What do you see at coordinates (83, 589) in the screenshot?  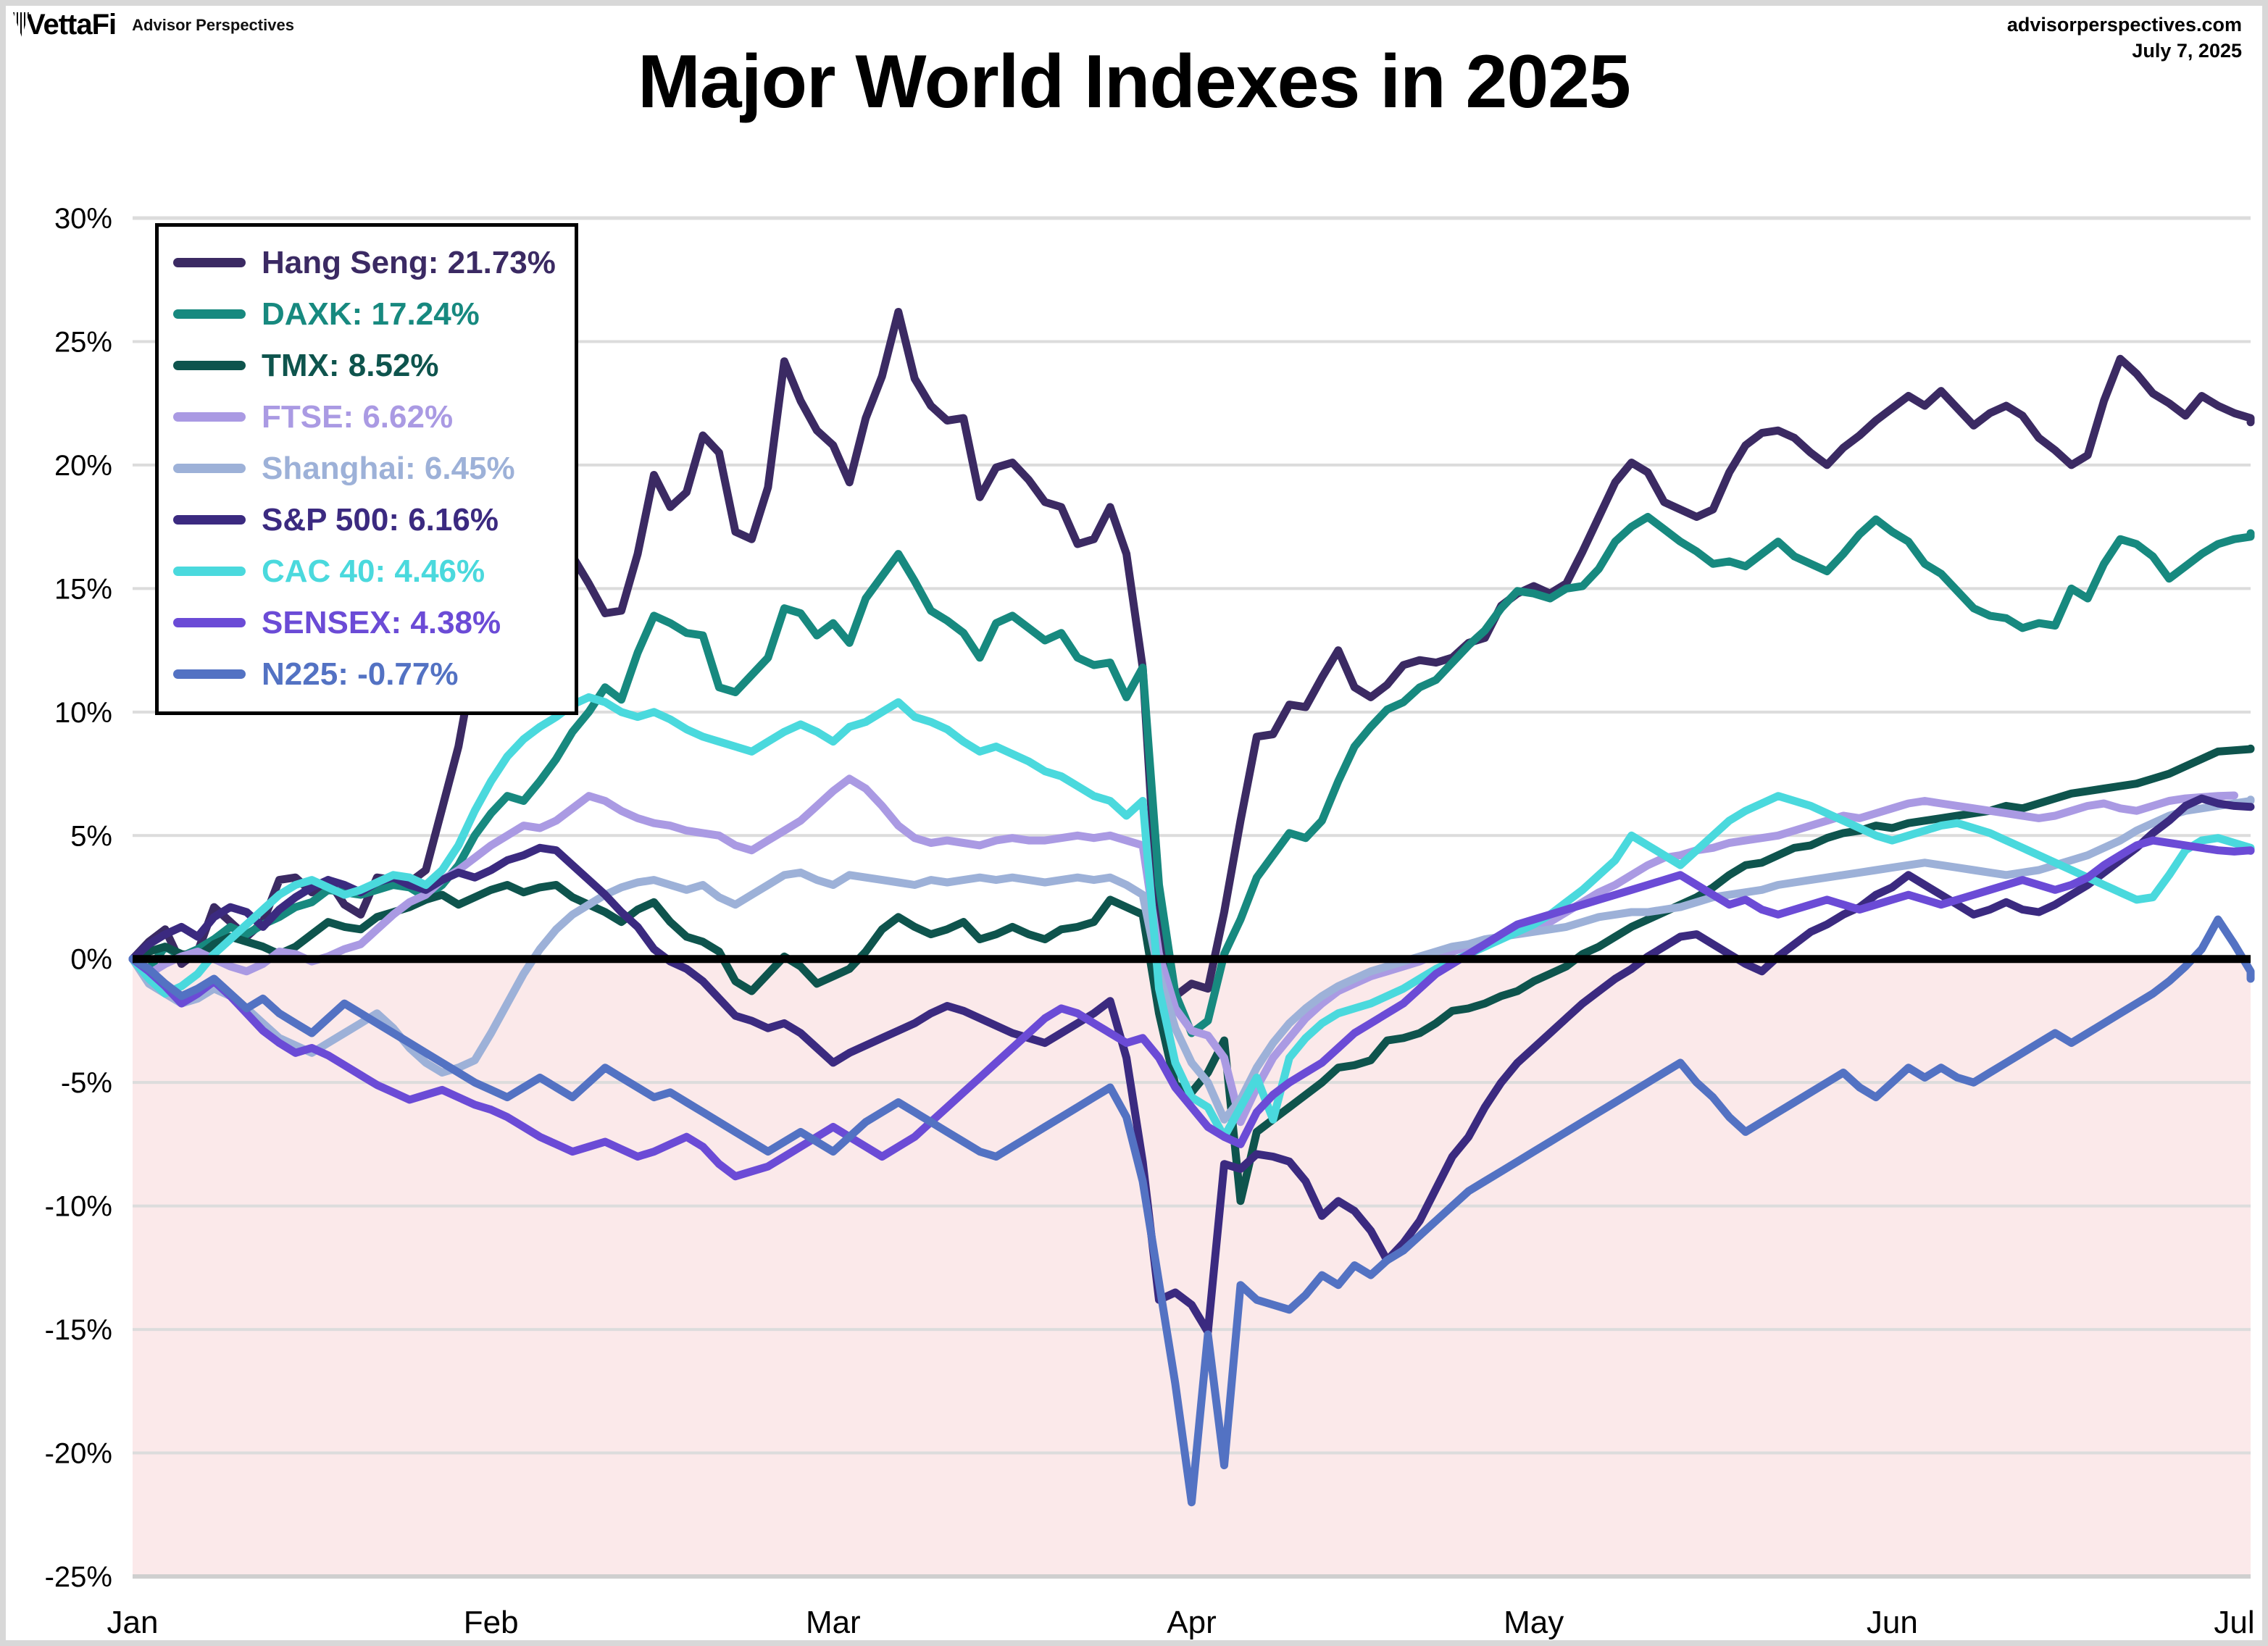 I see `y-axis-tick-label: 15%` at bounding box center [83, 589].